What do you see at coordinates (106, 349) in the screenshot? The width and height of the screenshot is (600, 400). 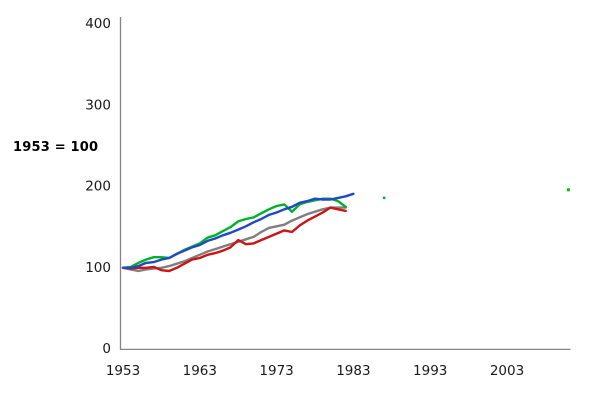 I see `y-tick-label: 0` at bounding box center [106, 349].